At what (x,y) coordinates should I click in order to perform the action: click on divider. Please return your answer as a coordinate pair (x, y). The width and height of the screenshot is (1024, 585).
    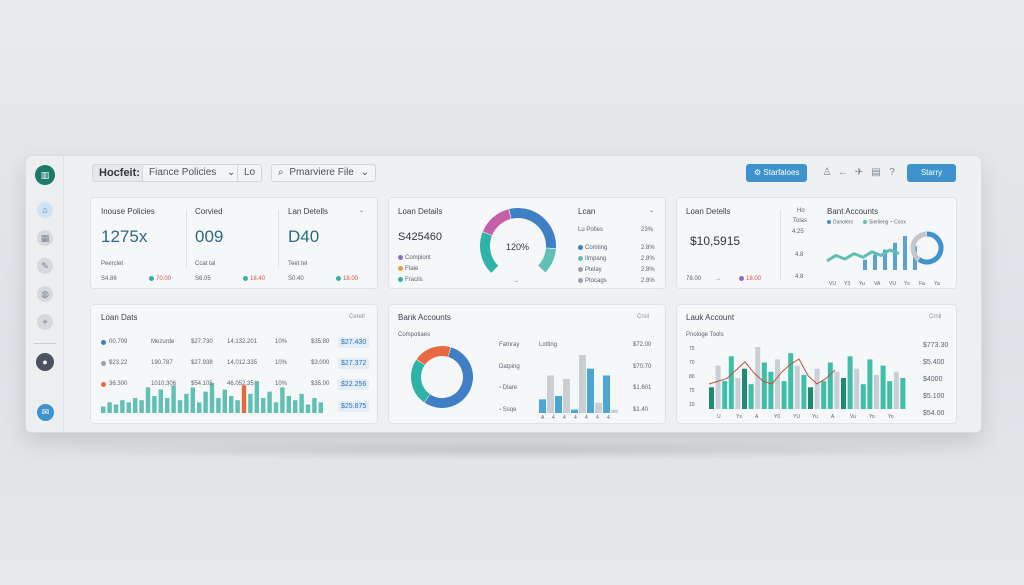
    Looking at the image, I should click on (186, 239).